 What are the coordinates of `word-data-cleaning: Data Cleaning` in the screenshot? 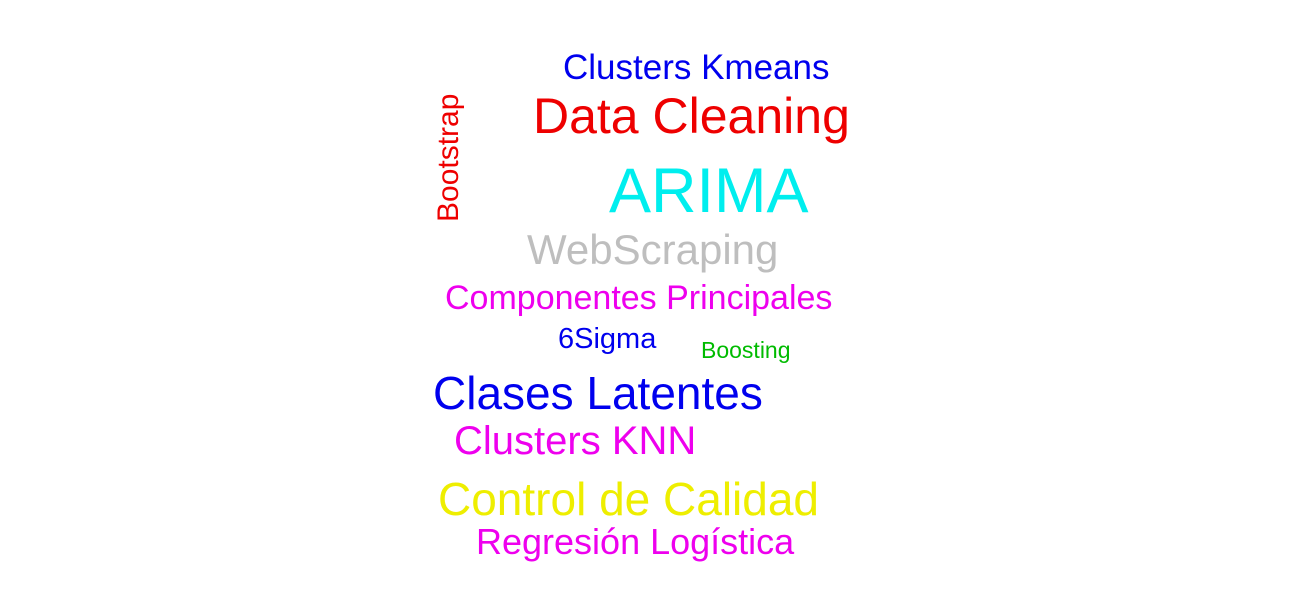 It's located at (691, 116).